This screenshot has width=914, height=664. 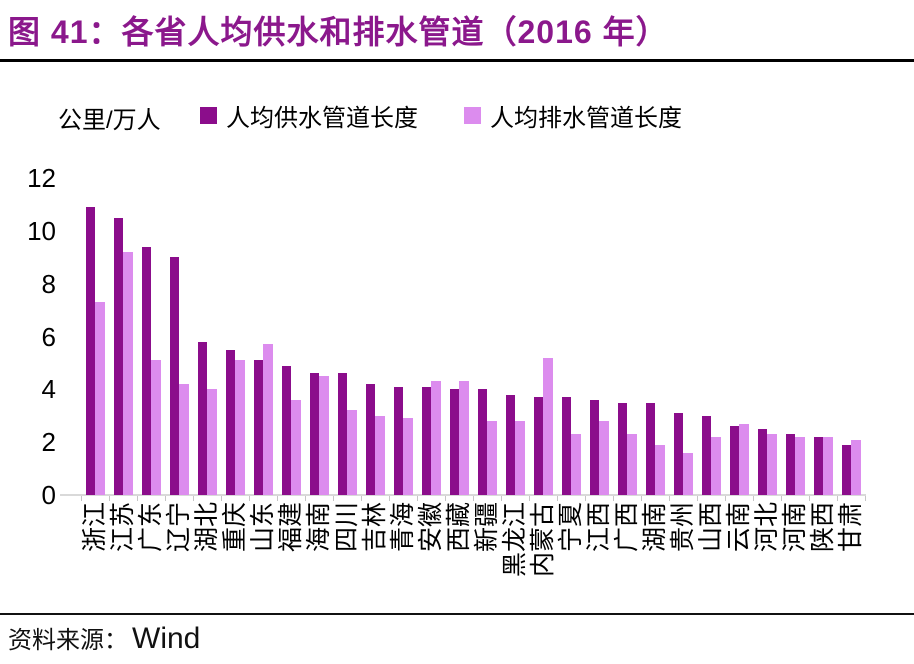 What do you see at coordinates (851, 527) in the screenshot?
I see `x-category-label-text: 甘肃` at bounding box center [851, 527].